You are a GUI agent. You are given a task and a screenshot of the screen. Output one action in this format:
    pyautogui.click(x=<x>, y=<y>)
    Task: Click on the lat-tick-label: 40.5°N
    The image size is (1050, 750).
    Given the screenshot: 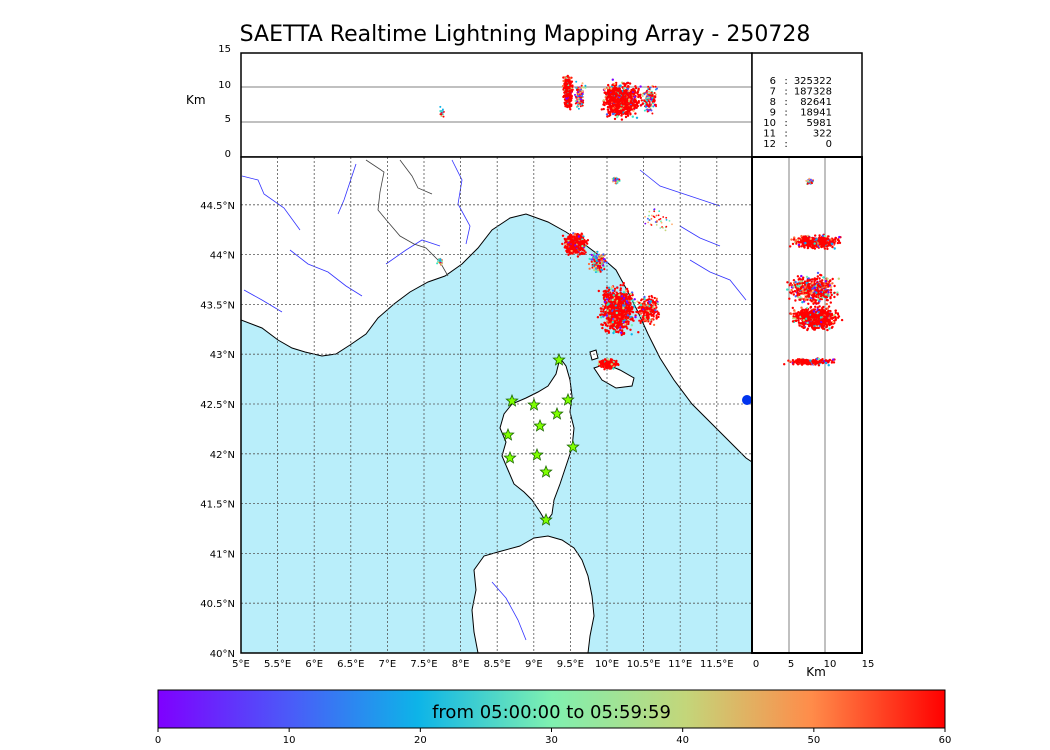 What is the action you would take?
    pyautogui.click(x=217, y=604)
    